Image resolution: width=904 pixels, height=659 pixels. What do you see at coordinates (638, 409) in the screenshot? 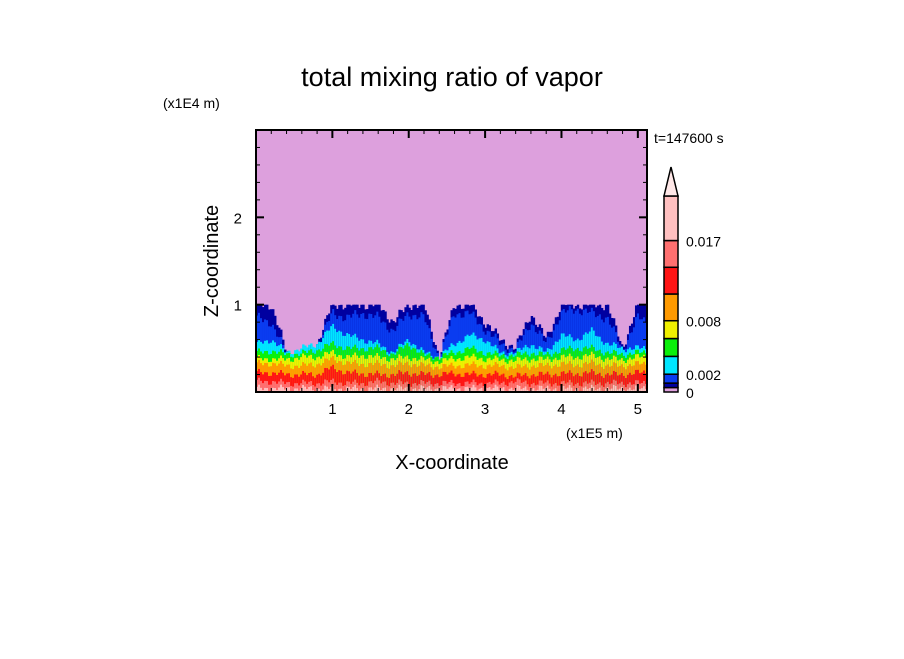
I see `x-tick-label: 5` at bounding box center [638, 409].